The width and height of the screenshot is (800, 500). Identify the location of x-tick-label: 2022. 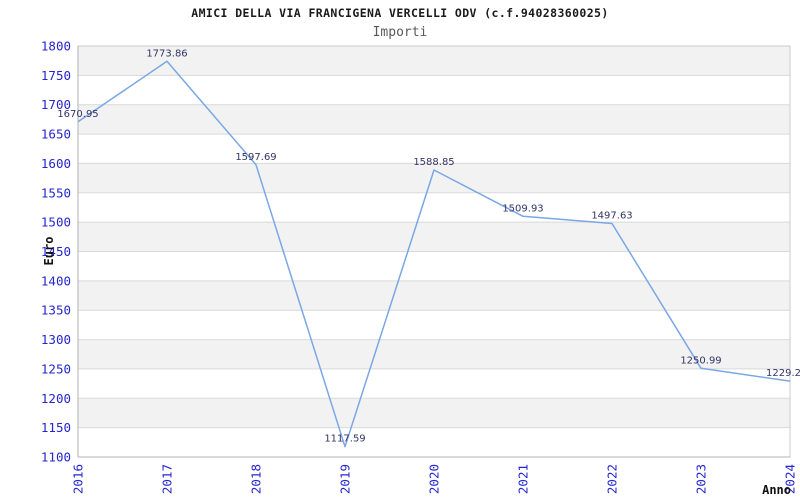
(612, 479).